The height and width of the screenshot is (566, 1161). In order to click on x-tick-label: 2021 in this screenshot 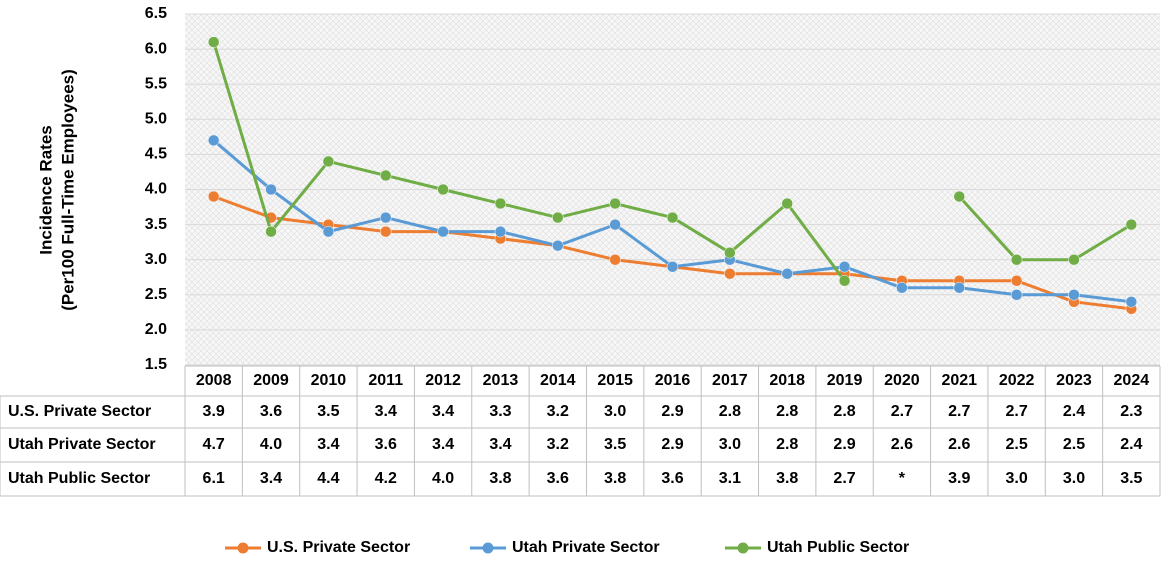, I will do `click(959, 380)`.